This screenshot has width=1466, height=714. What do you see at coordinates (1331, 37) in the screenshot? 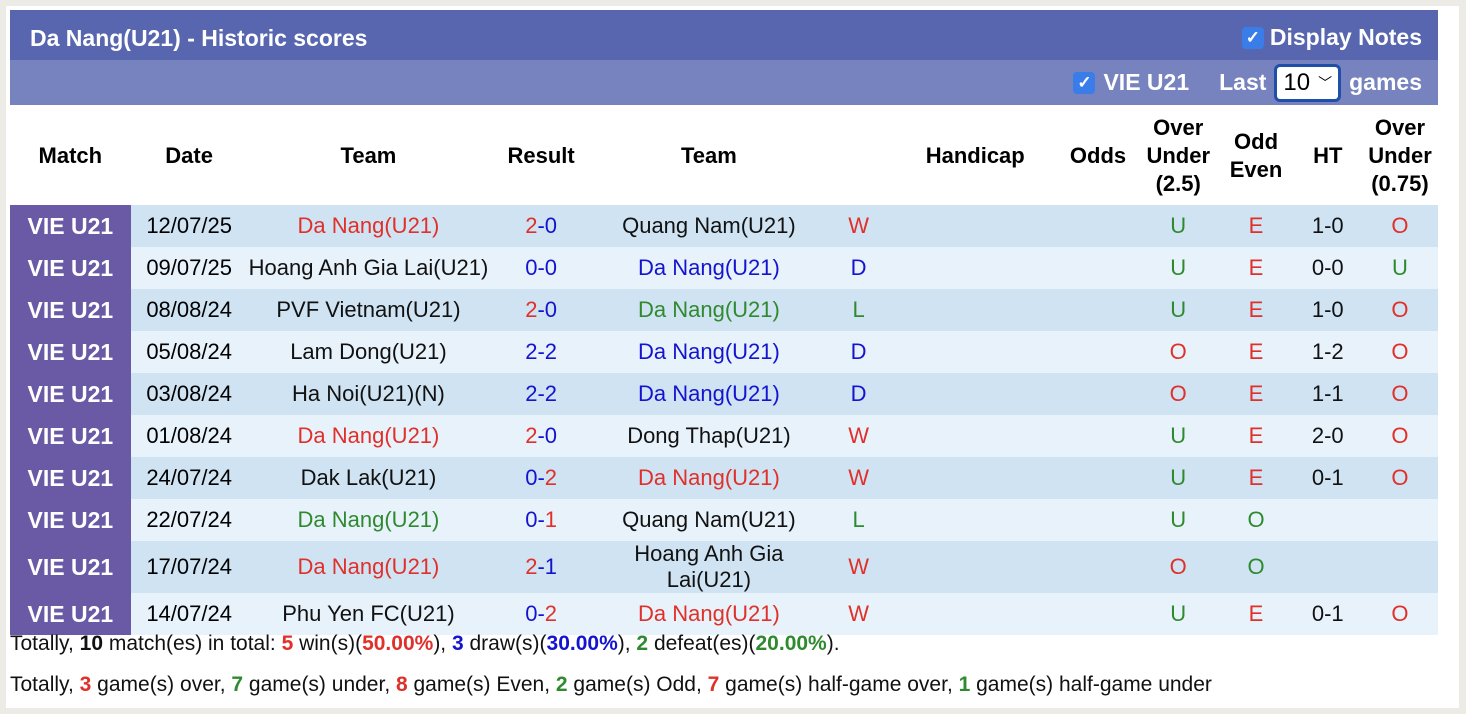
I see `display-notes-toggle: ✓ Display Notes` at bounding box center [1331, 37].